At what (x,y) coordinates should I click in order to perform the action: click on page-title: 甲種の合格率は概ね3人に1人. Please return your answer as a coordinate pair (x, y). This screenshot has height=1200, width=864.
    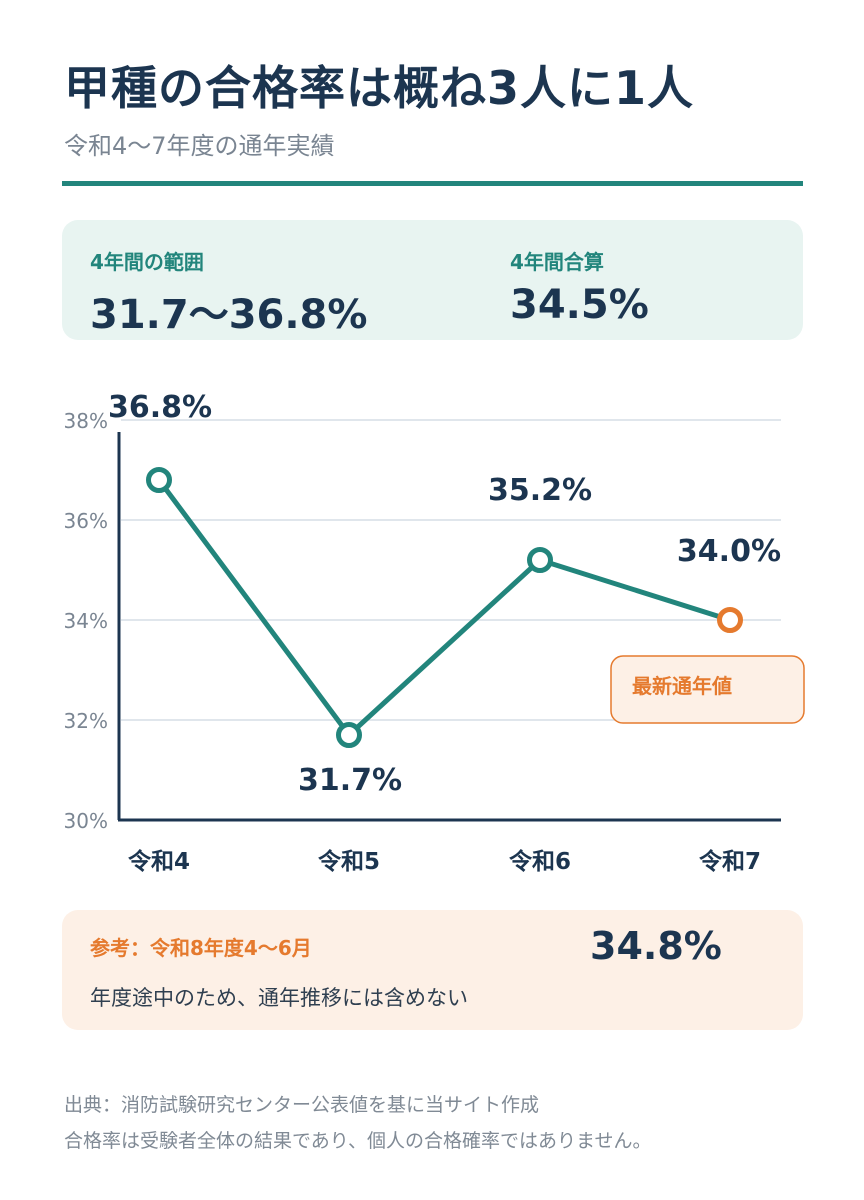
    Looking at the image, I should click on (379, 88).